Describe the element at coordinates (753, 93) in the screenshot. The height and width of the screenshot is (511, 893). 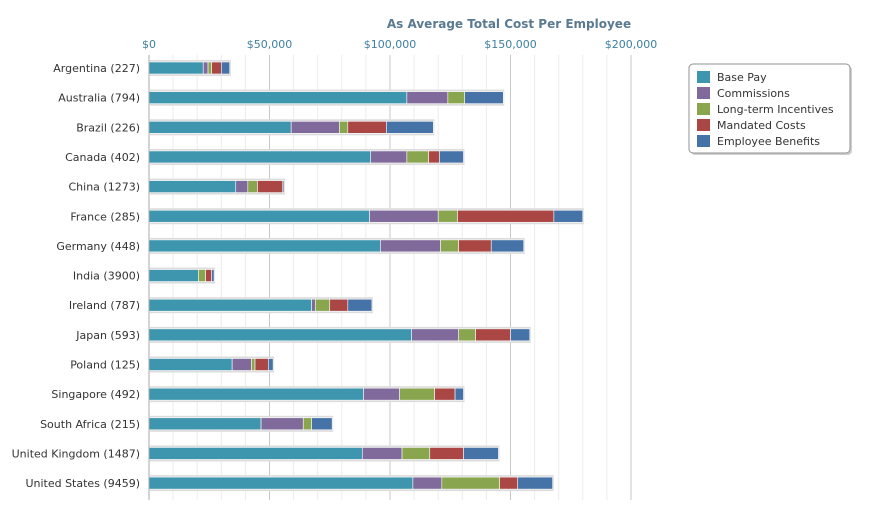
I see `legend-item-label: Commissions` at that location.